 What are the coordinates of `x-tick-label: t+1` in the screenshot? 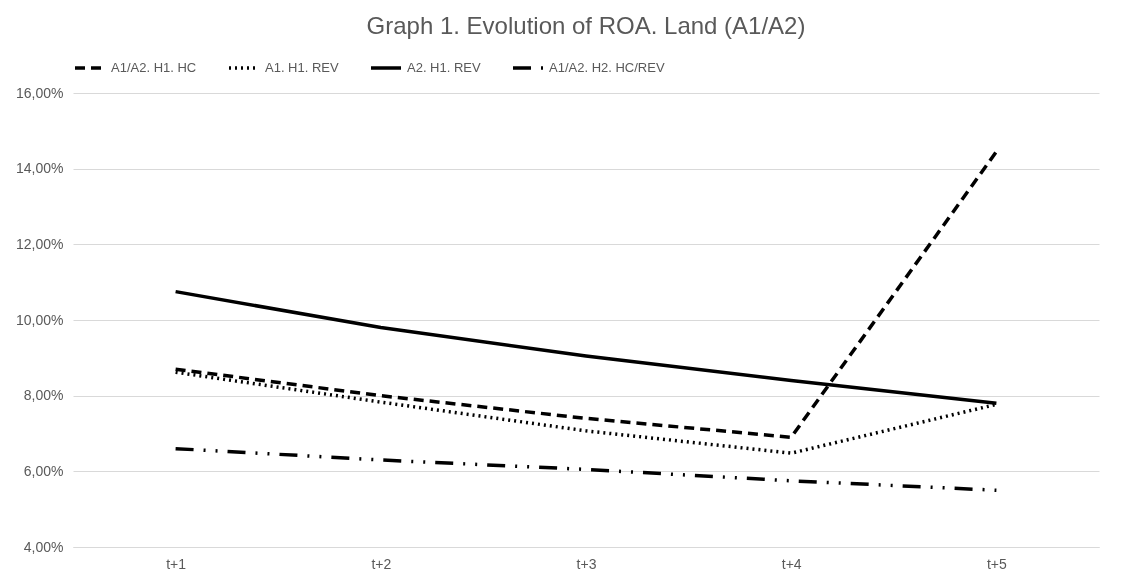 It's located at (176, 563).